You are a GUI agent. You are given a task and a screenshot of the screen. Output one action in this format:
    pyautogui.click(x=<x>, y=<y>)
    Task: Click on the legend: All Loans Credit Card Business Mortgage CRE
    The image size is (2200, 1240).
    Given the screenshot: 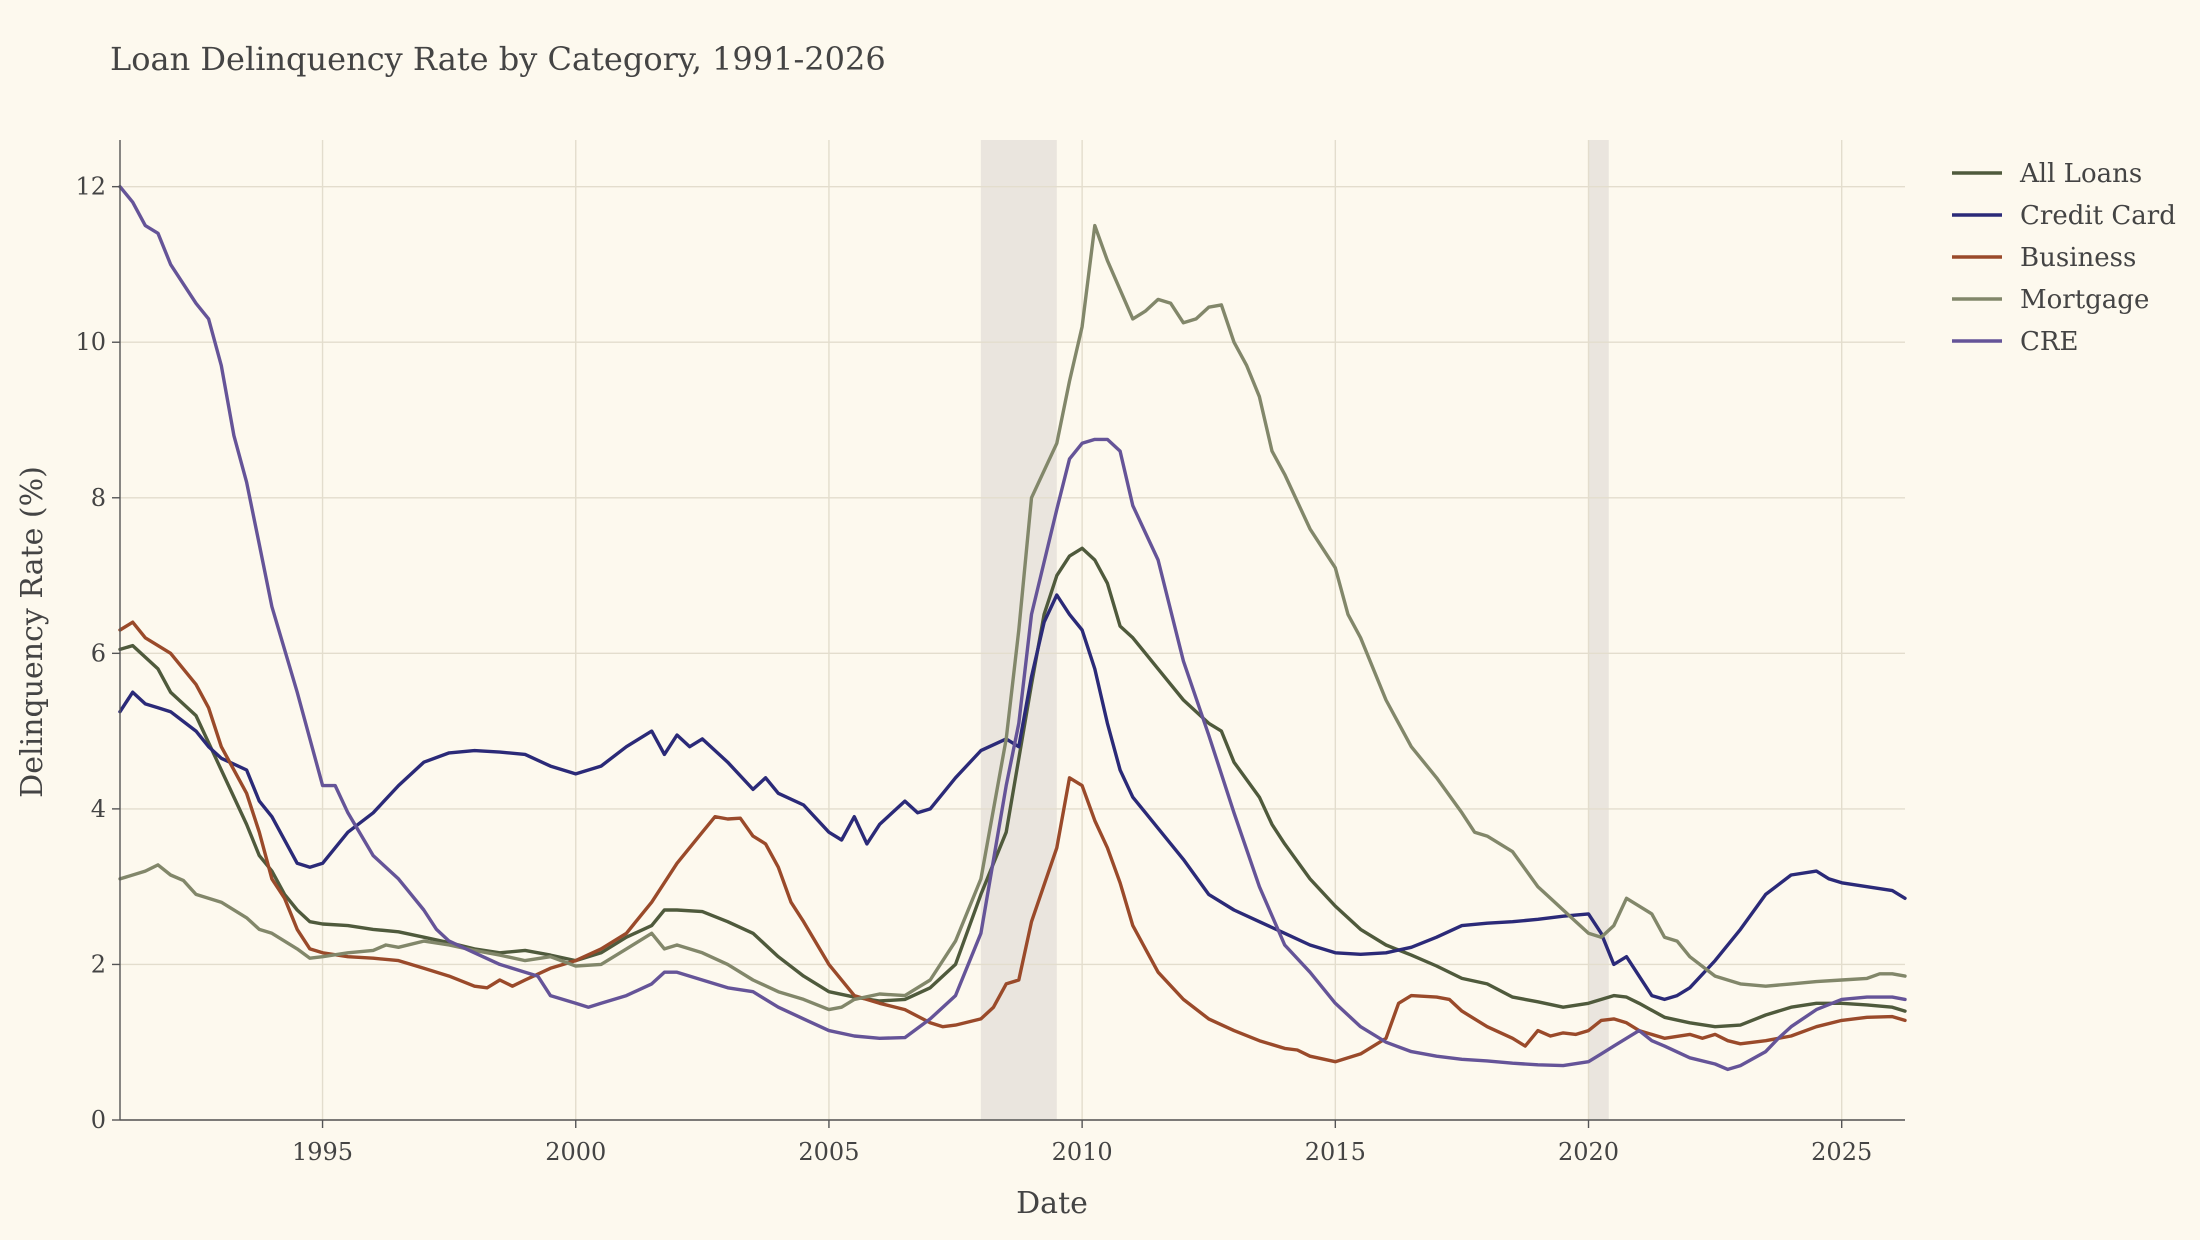 What is the action you would take?
    pyautogui.click(x=2064, y=258)
    